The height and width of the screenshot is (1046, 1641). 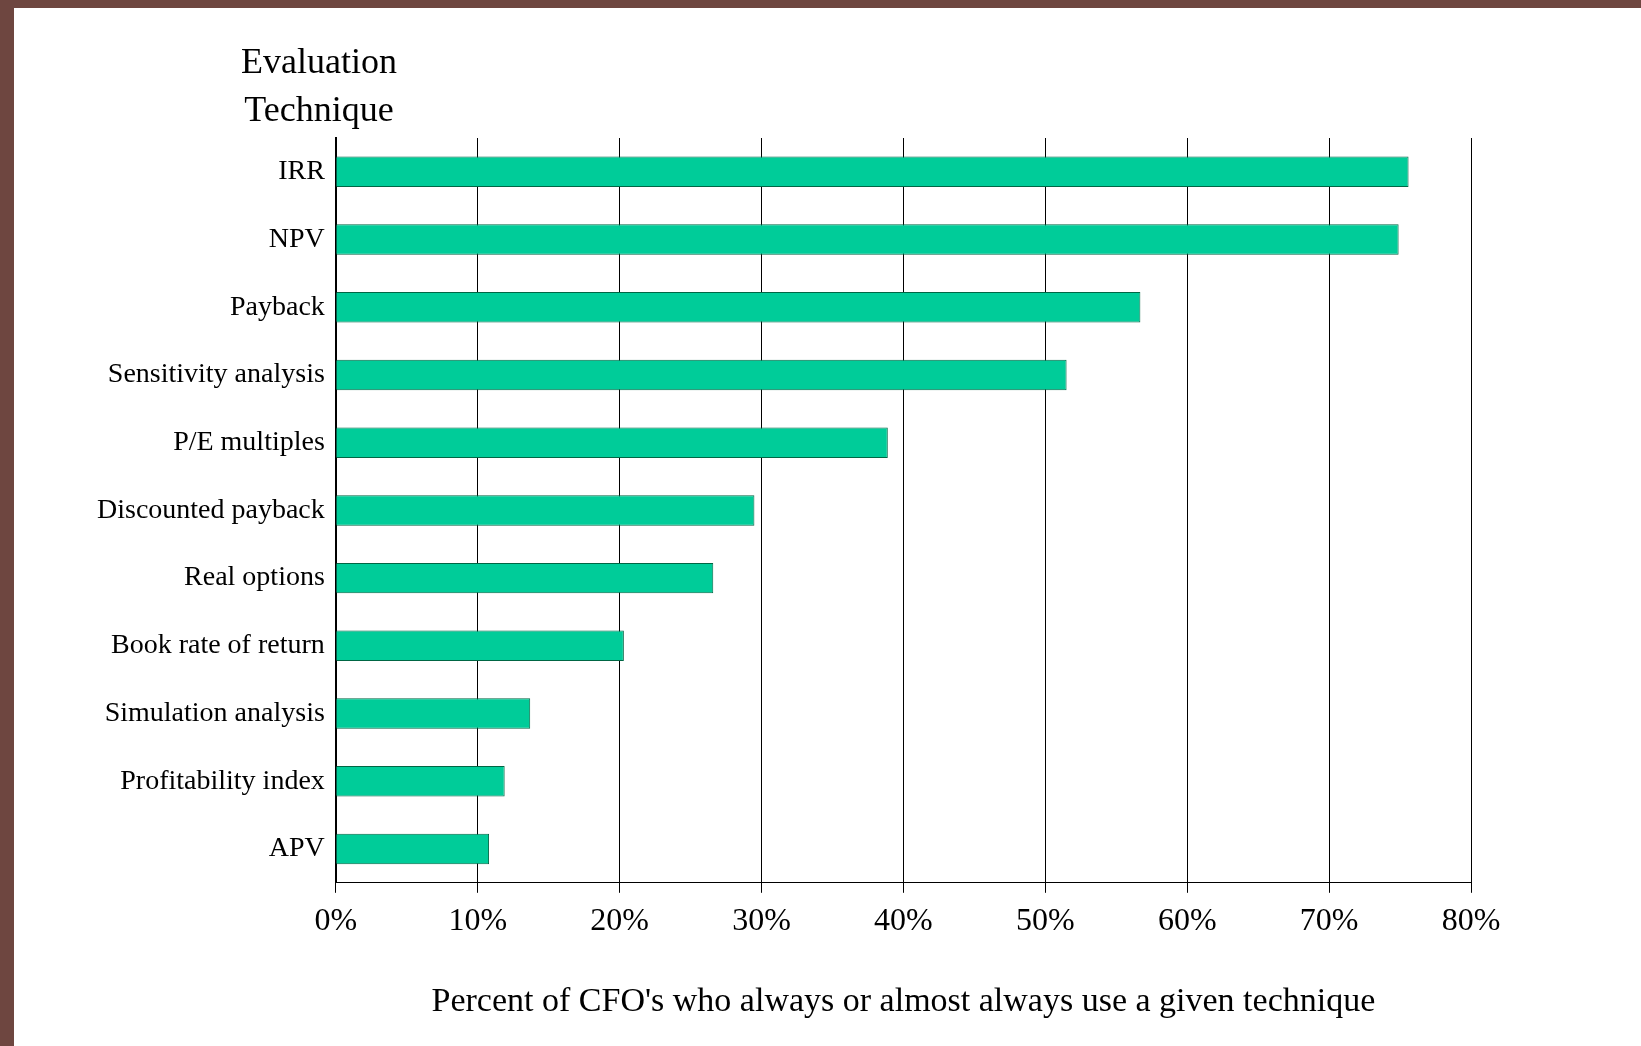 What do you see at coordinates (216, 373) in the screenshot?
I see `y-tick-label: Sensitivity analysis` at bounding box center [216, 373].